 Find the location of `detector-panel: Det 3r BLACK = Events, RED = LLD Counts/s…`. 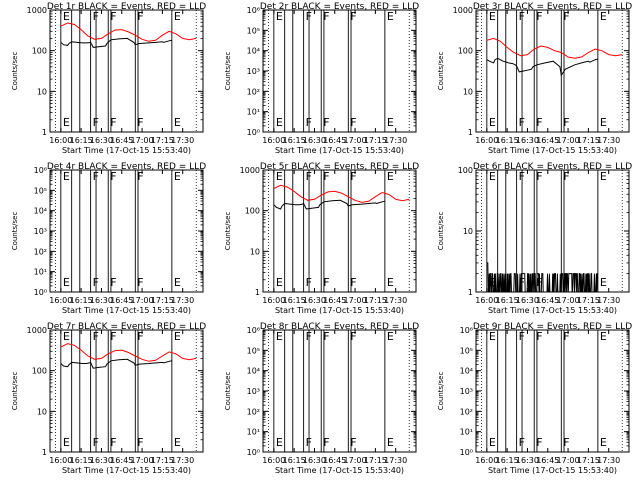

detector-panel: Det 3r BLACK = Events, RED = LLD Counts/s… is located at coordinates (534, 78).